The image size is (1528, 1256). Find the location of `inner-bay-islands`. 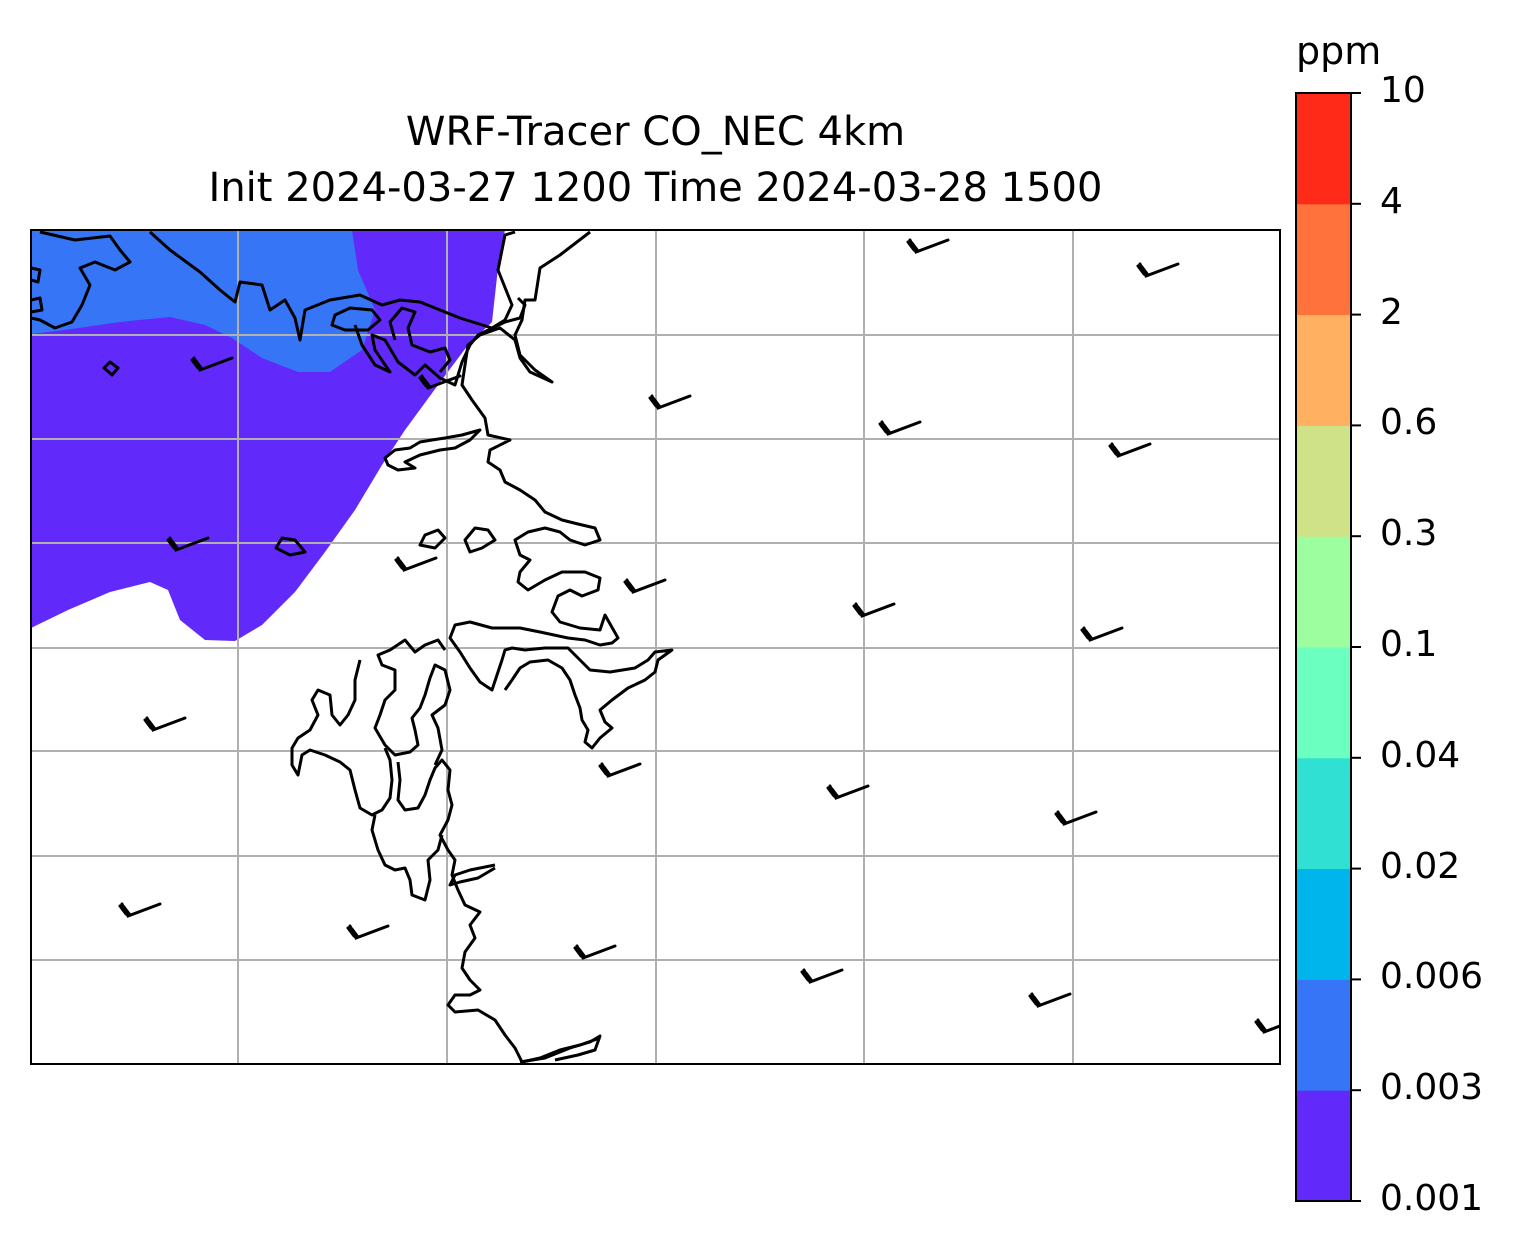

inner-bay-islands is located at coordinates (432, 450).